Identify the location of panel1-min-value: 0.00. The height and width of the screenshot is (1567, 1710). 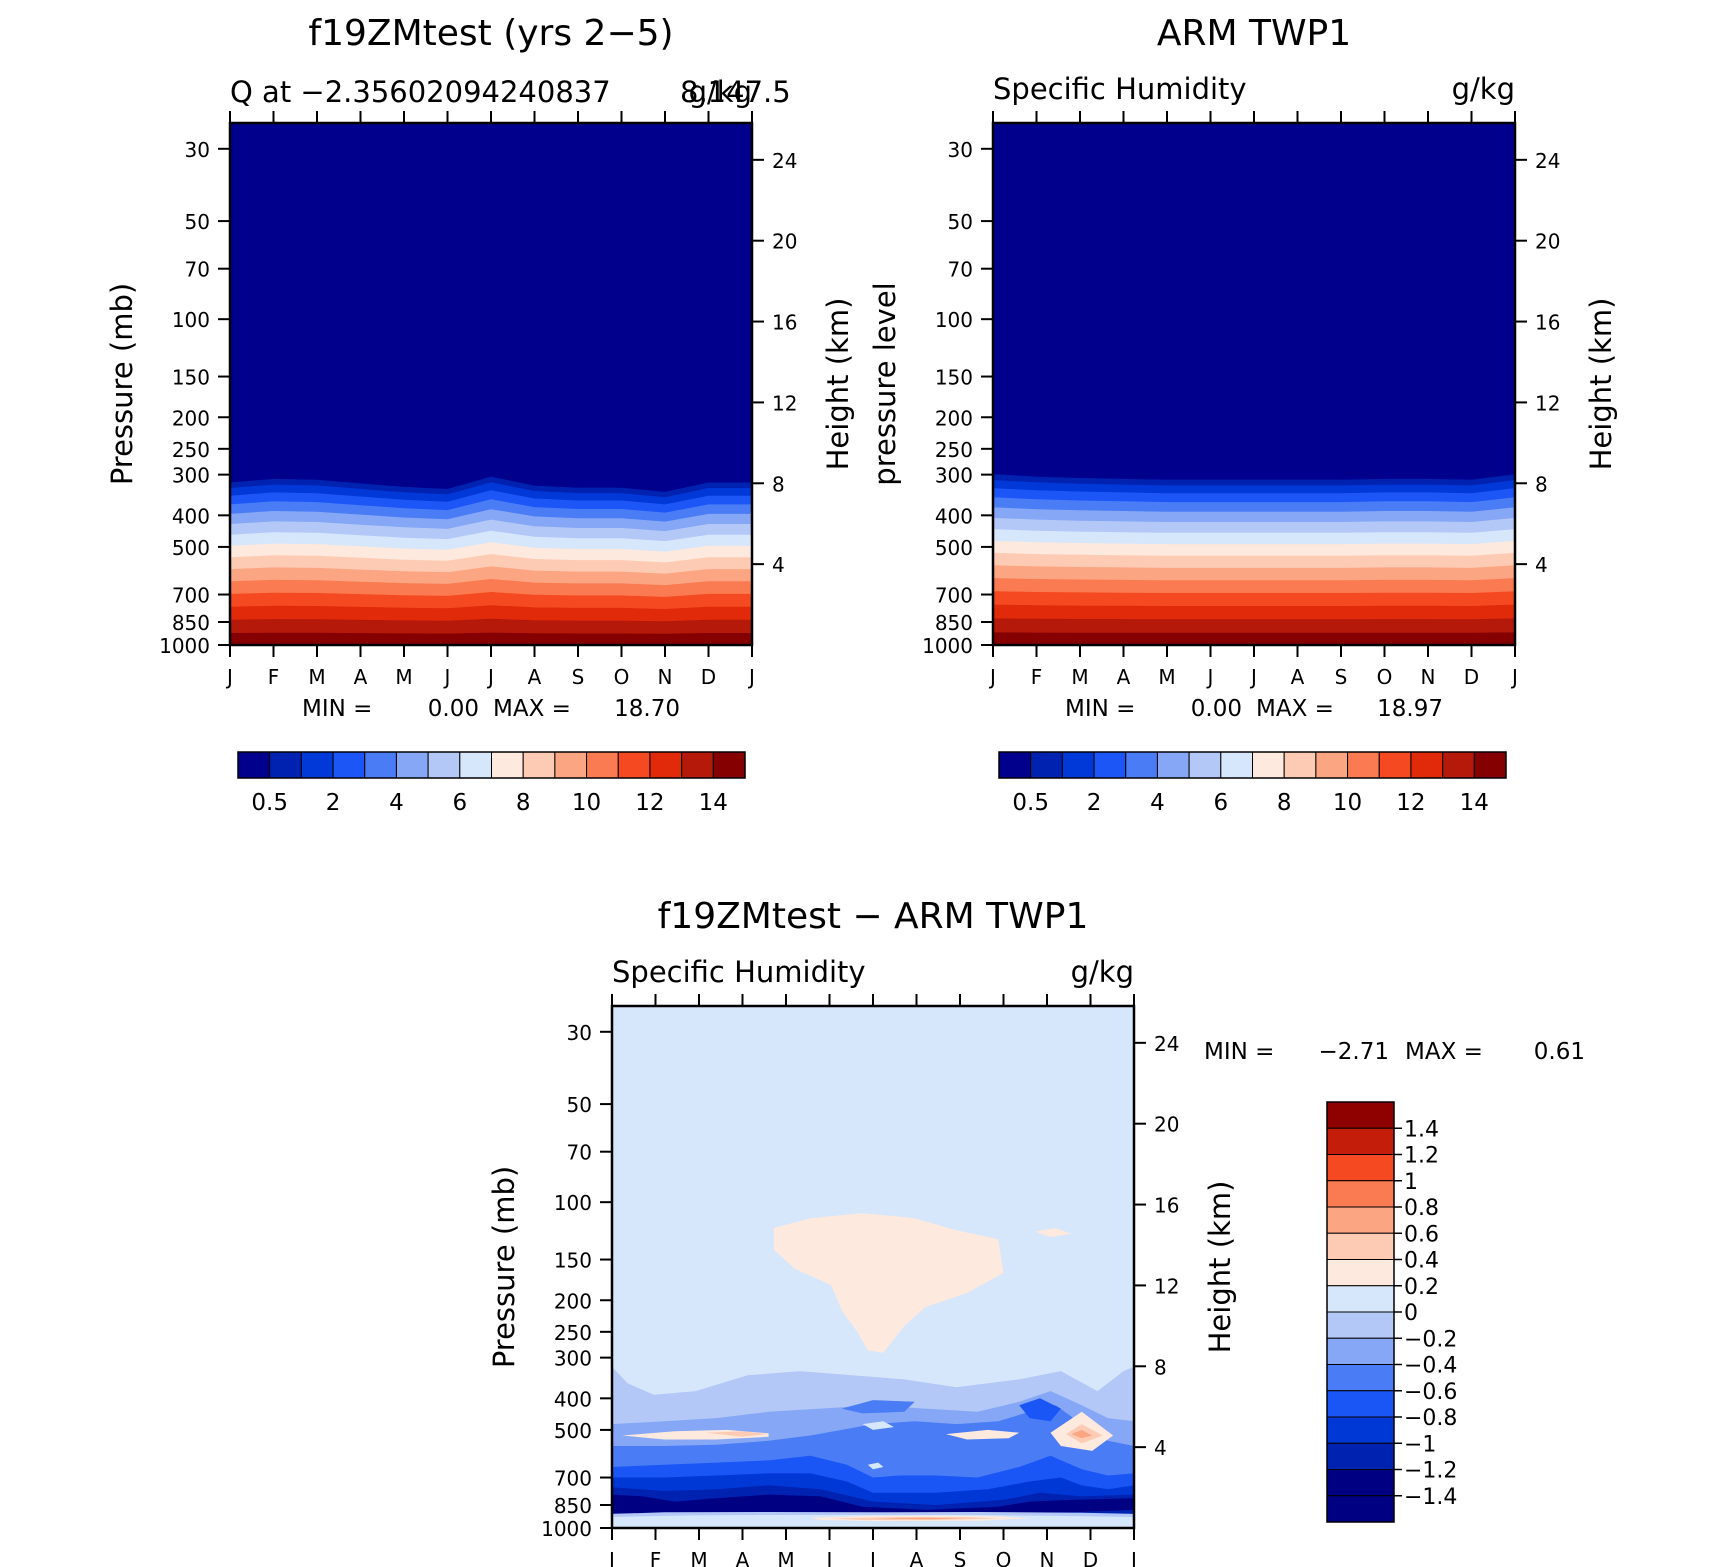
(453, 709).